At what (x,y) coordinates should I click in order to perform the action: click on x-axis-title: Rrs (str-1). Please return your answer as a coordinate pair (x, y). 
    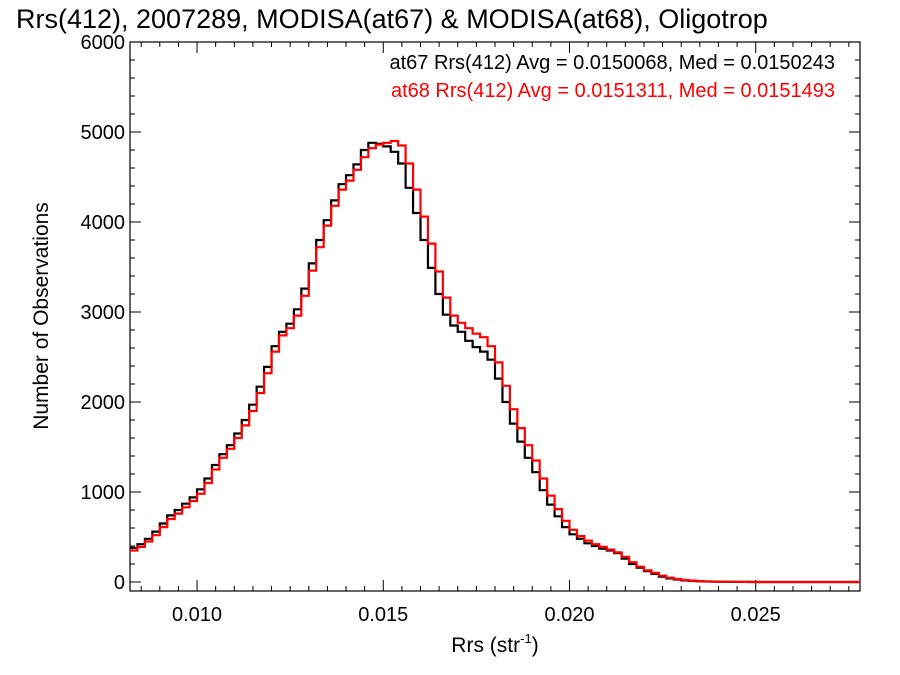
    Looking at the image, I should click on (494, 644).